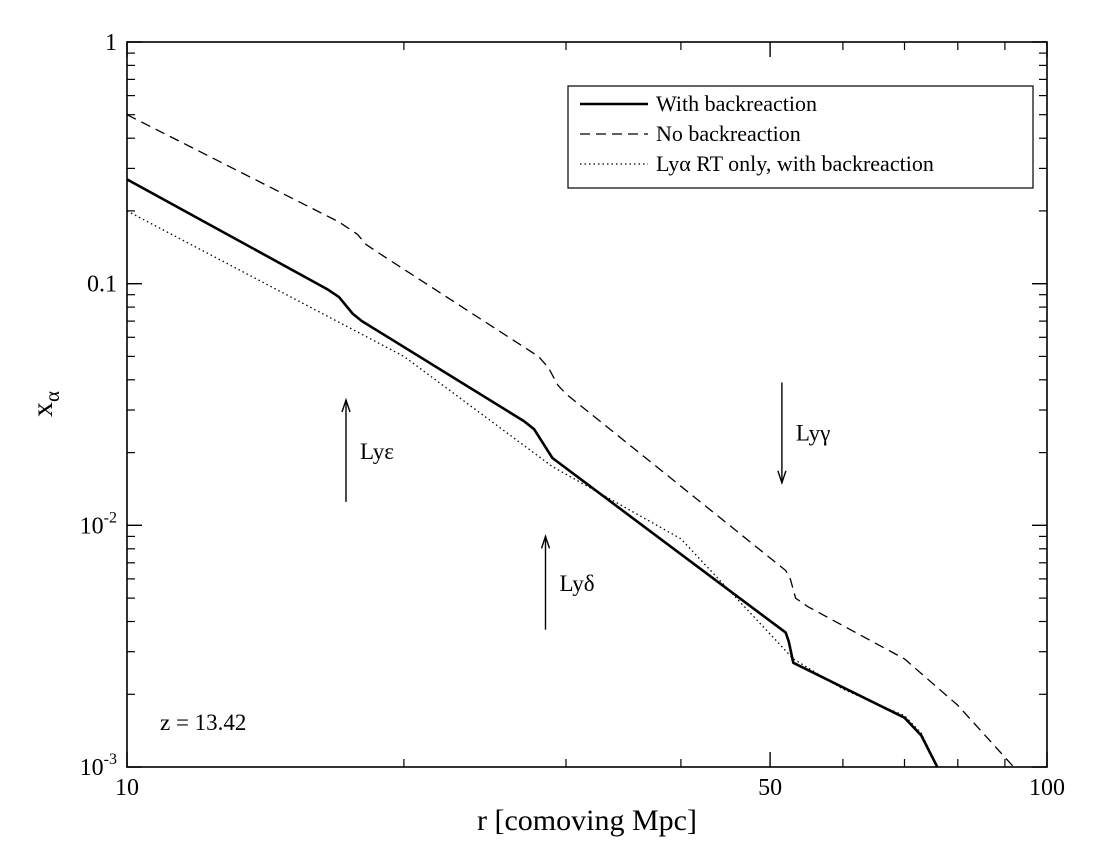 The height and width of the screenshot is (850, 1100). What do you see at coordinates (590, 788) in the screenshot?
I see `x-tick-labels: 10 50 100` at bounding box center [590, 788].